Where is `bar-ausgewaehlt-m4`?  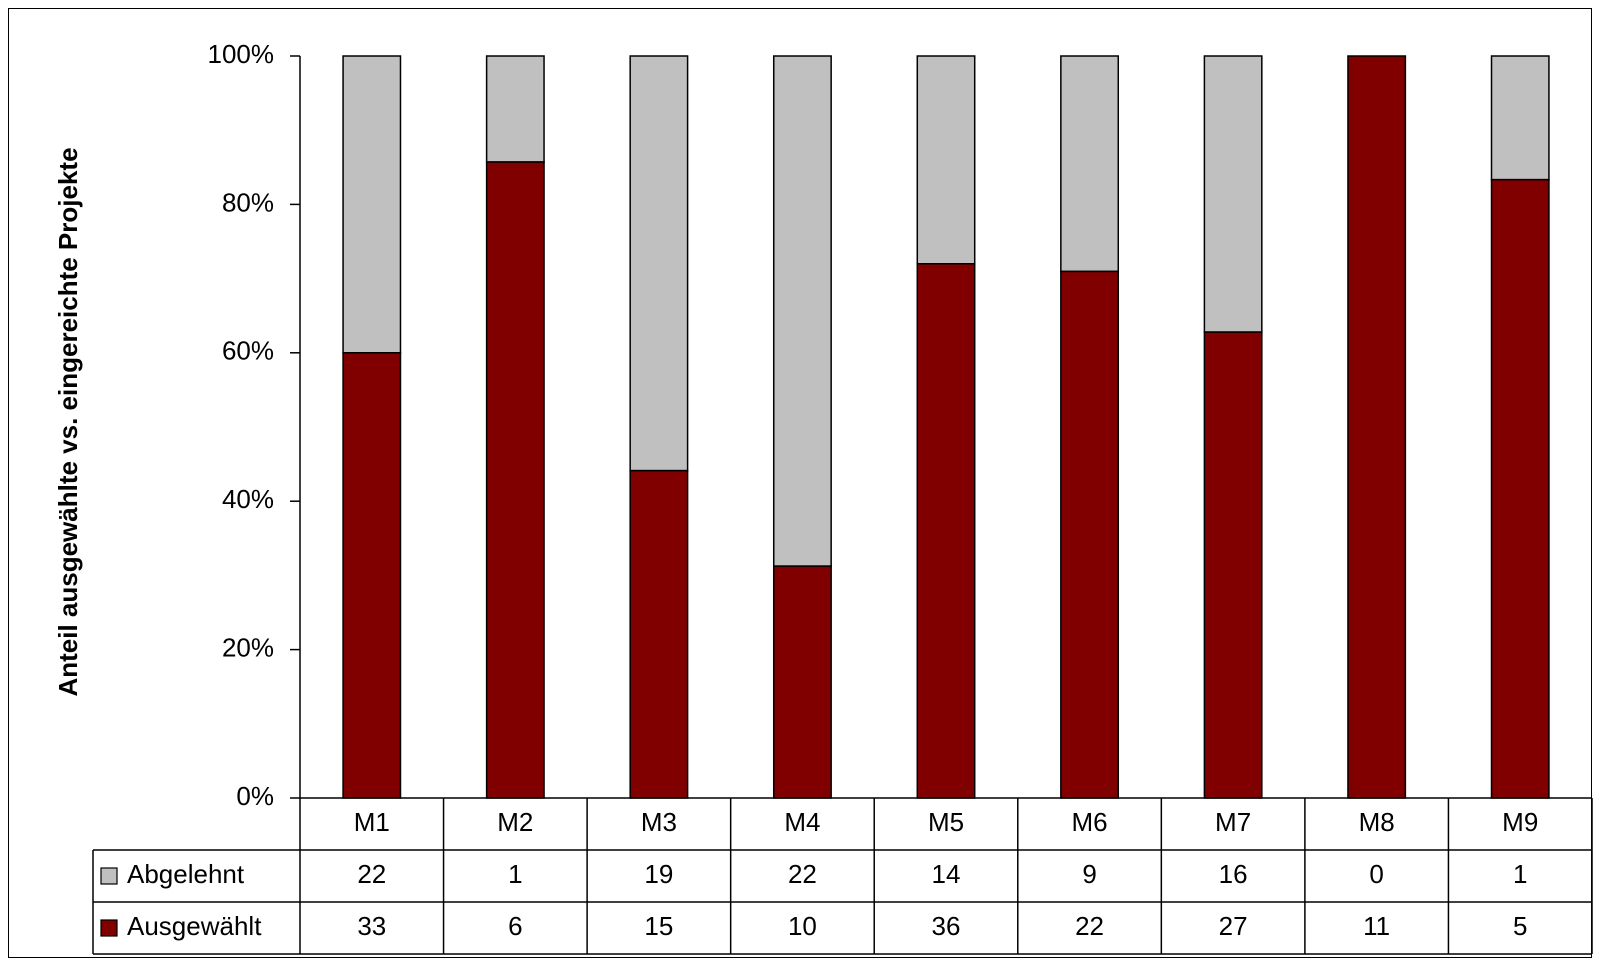
bar-ausgewaehlt-m4 is located at coordinates (802, 682).